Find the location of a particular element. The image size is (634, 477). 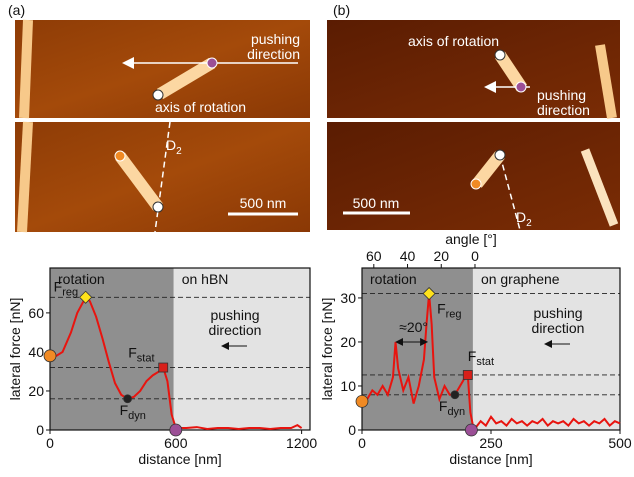

y-tick-label: 40 is located at coordinates (36, 352).